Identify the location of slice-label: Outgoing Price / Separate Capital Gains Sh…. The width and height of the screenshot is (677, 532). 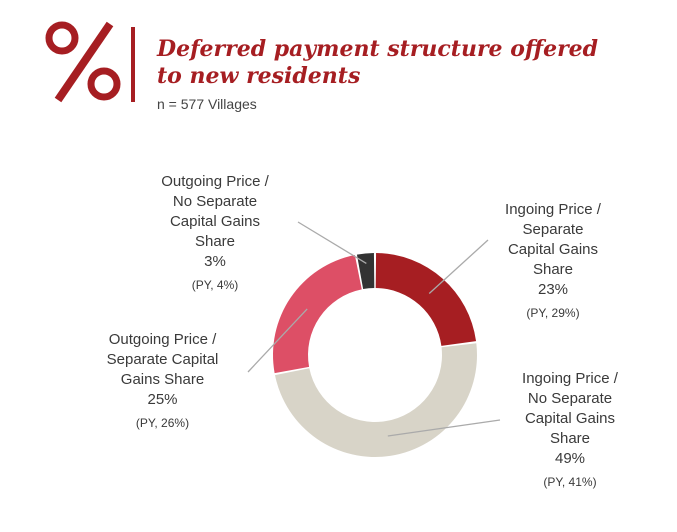
(162, 381).